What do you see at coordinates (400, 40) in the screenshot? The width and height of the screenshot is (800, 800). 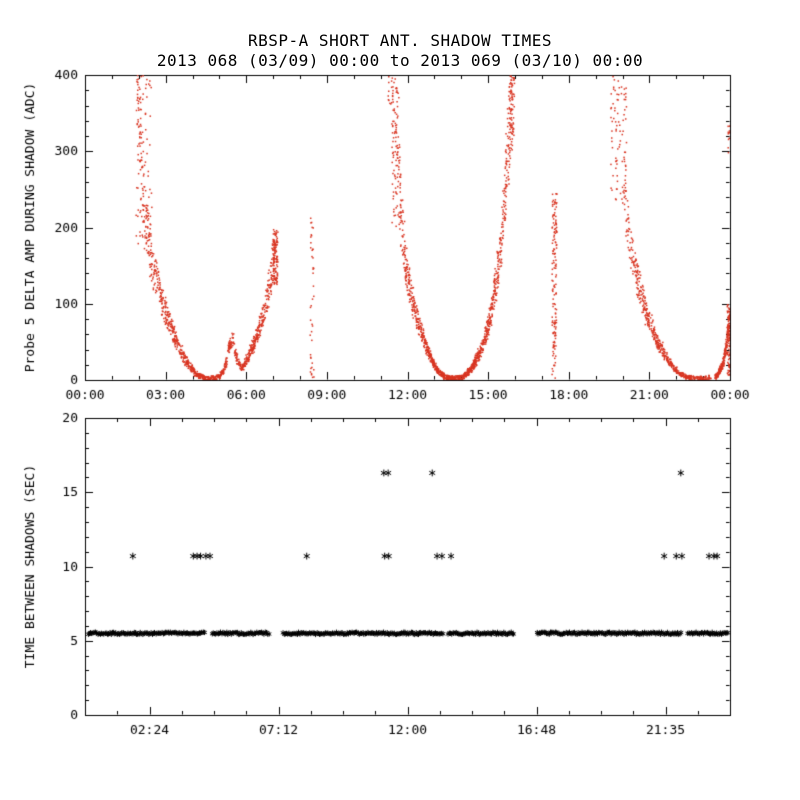 I see `figure-title: RBSP-A SHORT ANT. SHADOW TIMES` at bounding box center [400, 40].